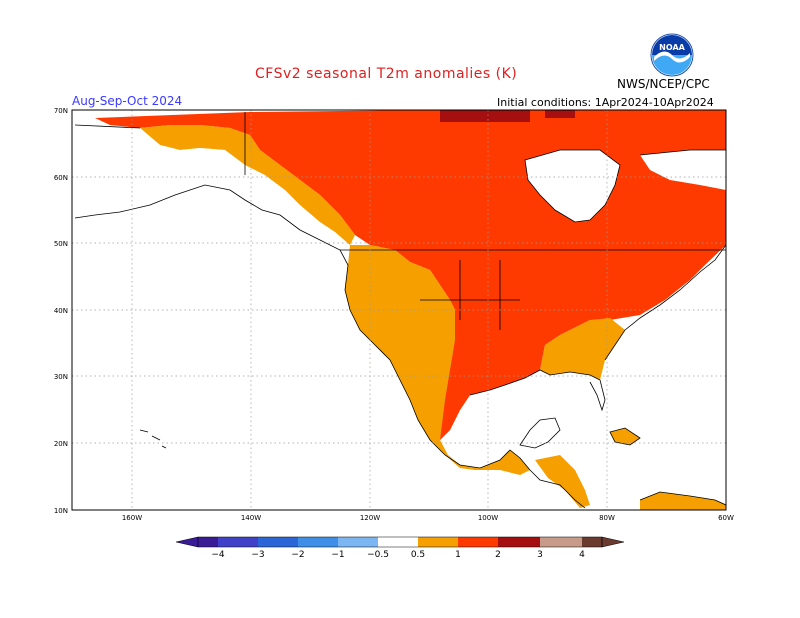  I want to click on colorbar-label-minus0p5: −0.5, so click(378, 555).